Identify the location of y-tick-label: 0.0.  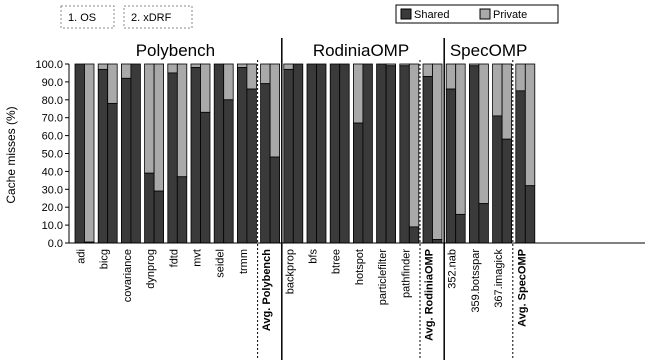
(55, 244).